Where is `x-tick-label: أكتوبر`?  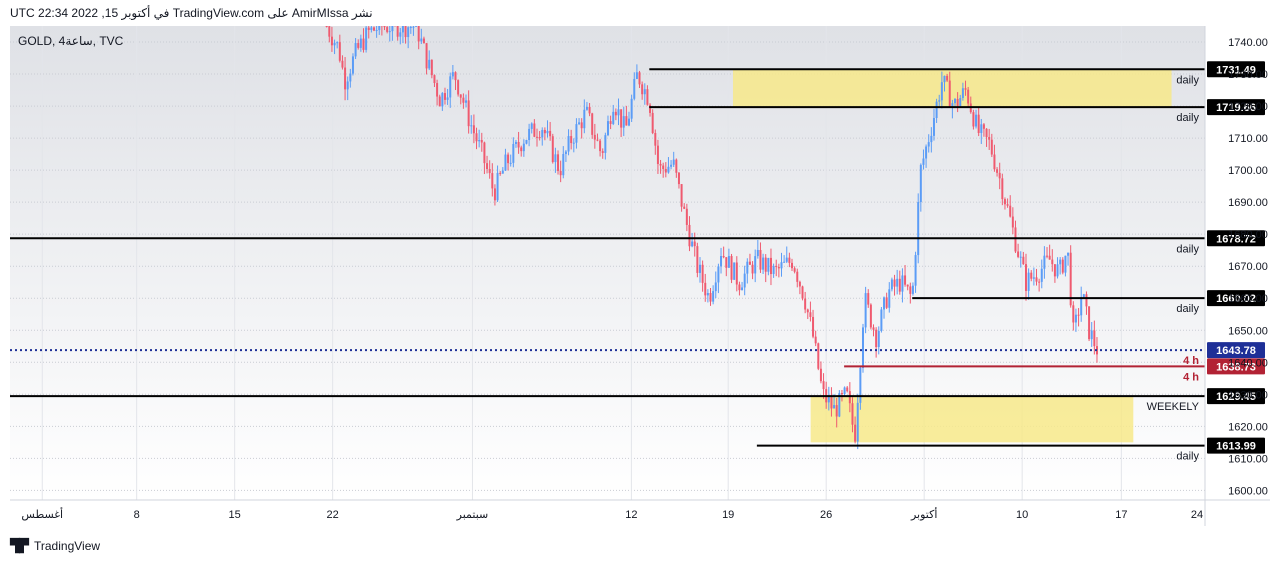
x-tick-label: أكتوبر is located at coordinates (923, 514).